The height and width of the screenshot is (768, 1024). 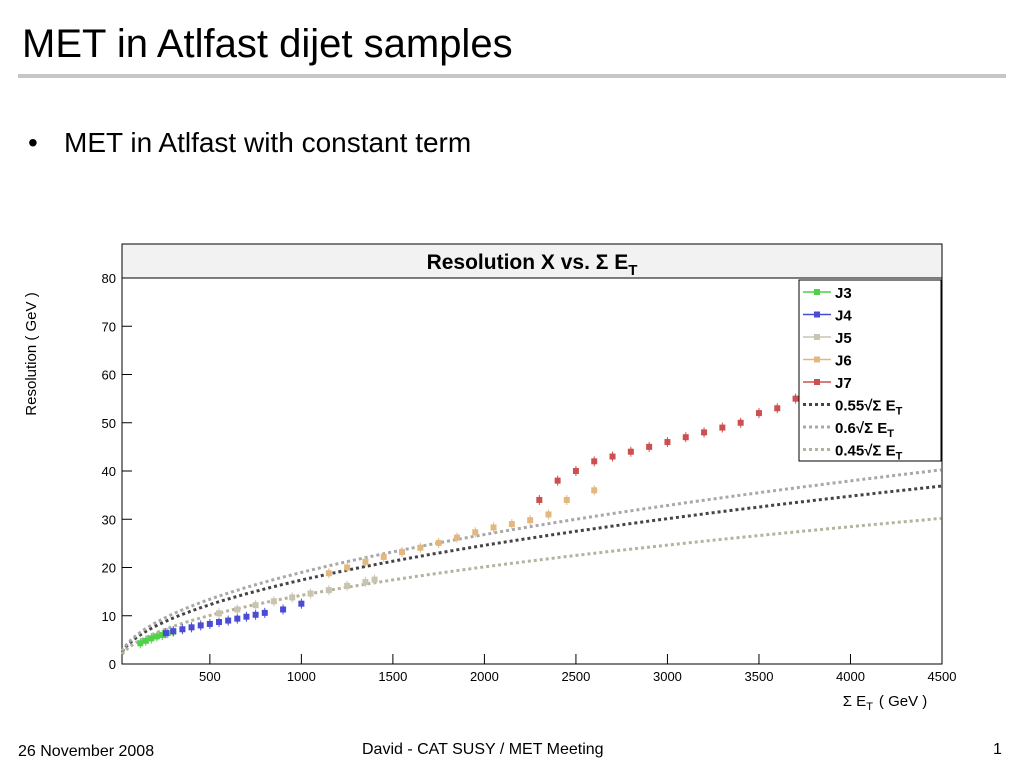 I want to click on legend-label: 0.6√Σ ET, so click(x=864, y=430).